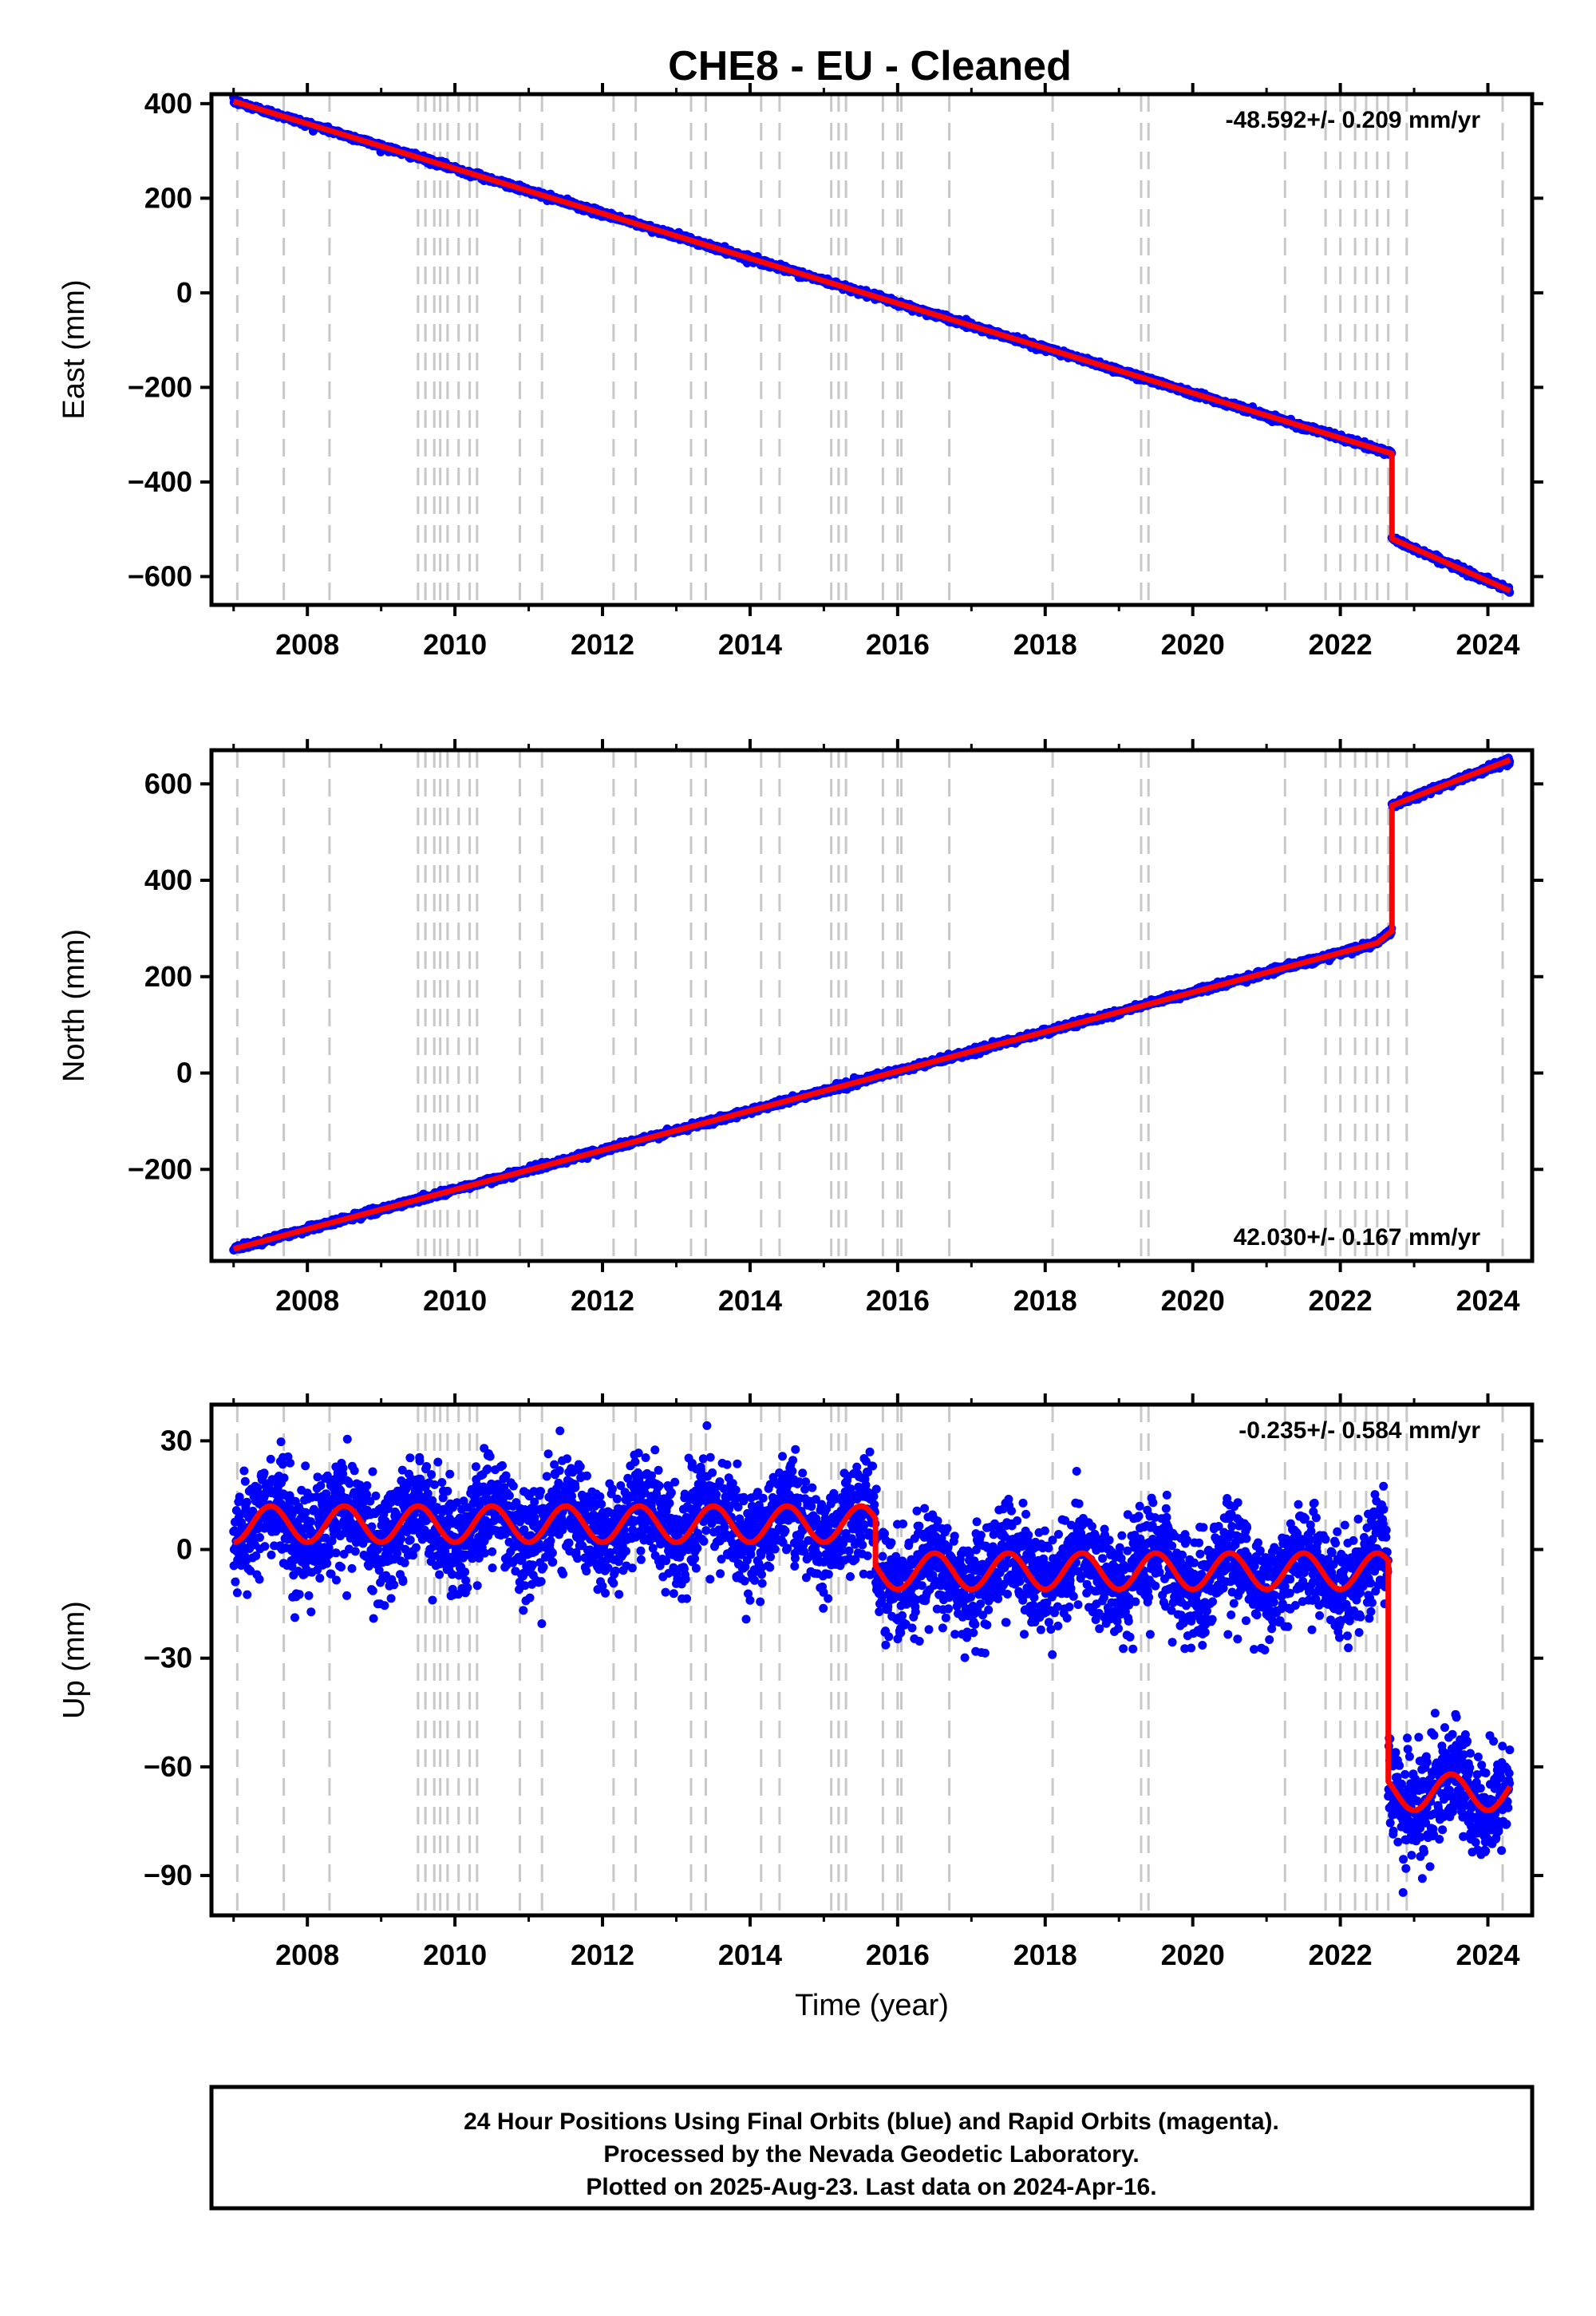 This screenshot has width=1596, height=2316. I want to click on x-tick-label: 2016, so click(898, 644).